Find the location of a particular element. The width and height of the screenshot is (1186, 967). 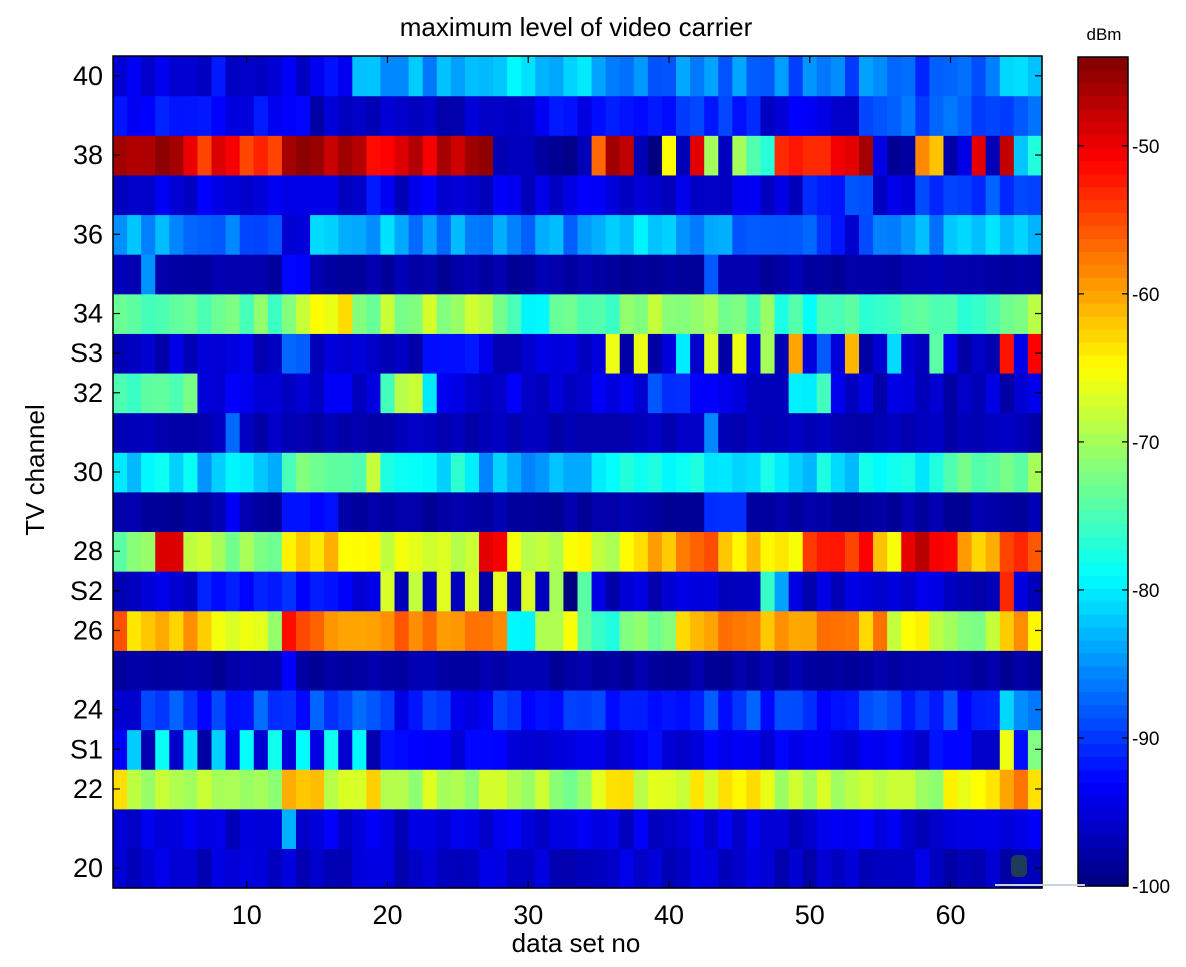

colorbar-unit-label: dBm is located at coordinates (1104, 34).